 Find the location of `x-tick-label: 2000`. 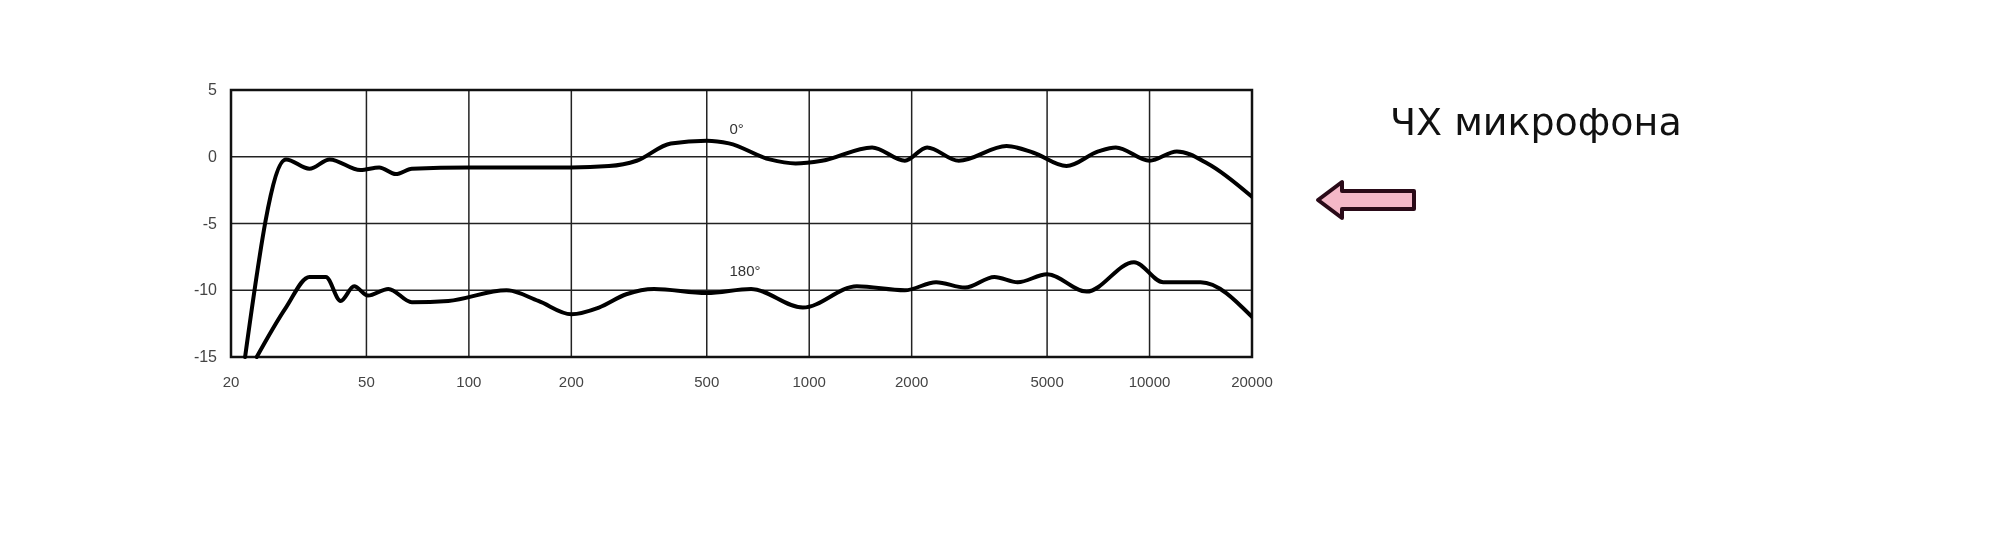

x-tick-label: 2000 is located at coordinates (911, 381).